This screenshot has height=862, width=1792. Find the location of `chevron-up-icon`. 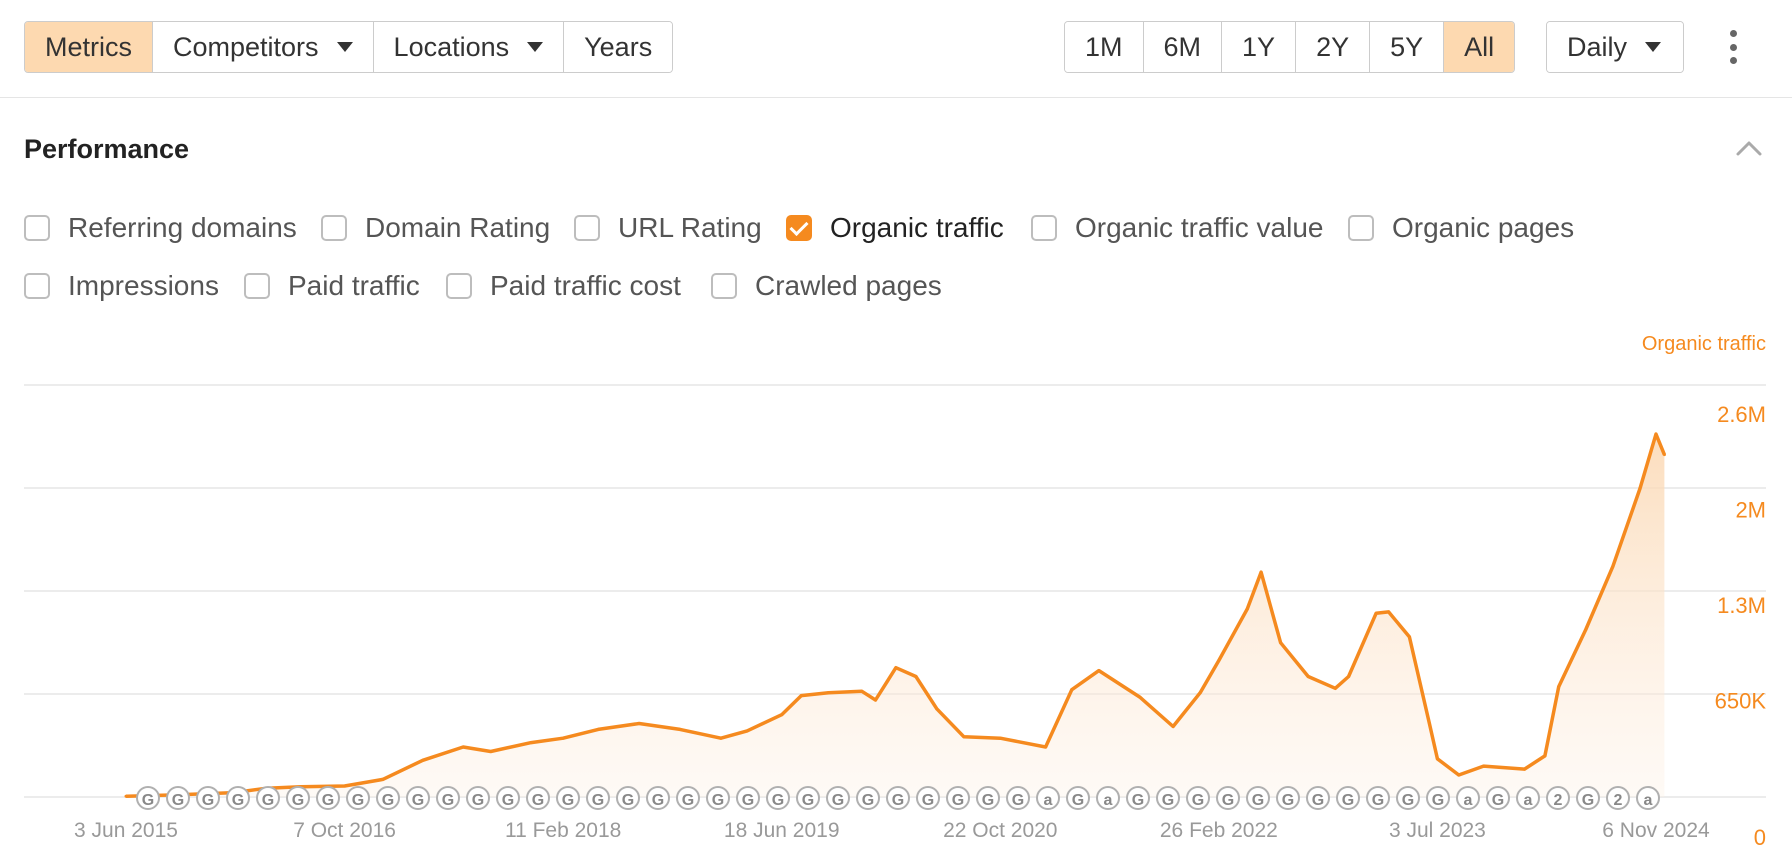

chevron-up-icon is located at coordinates (1749, 148).